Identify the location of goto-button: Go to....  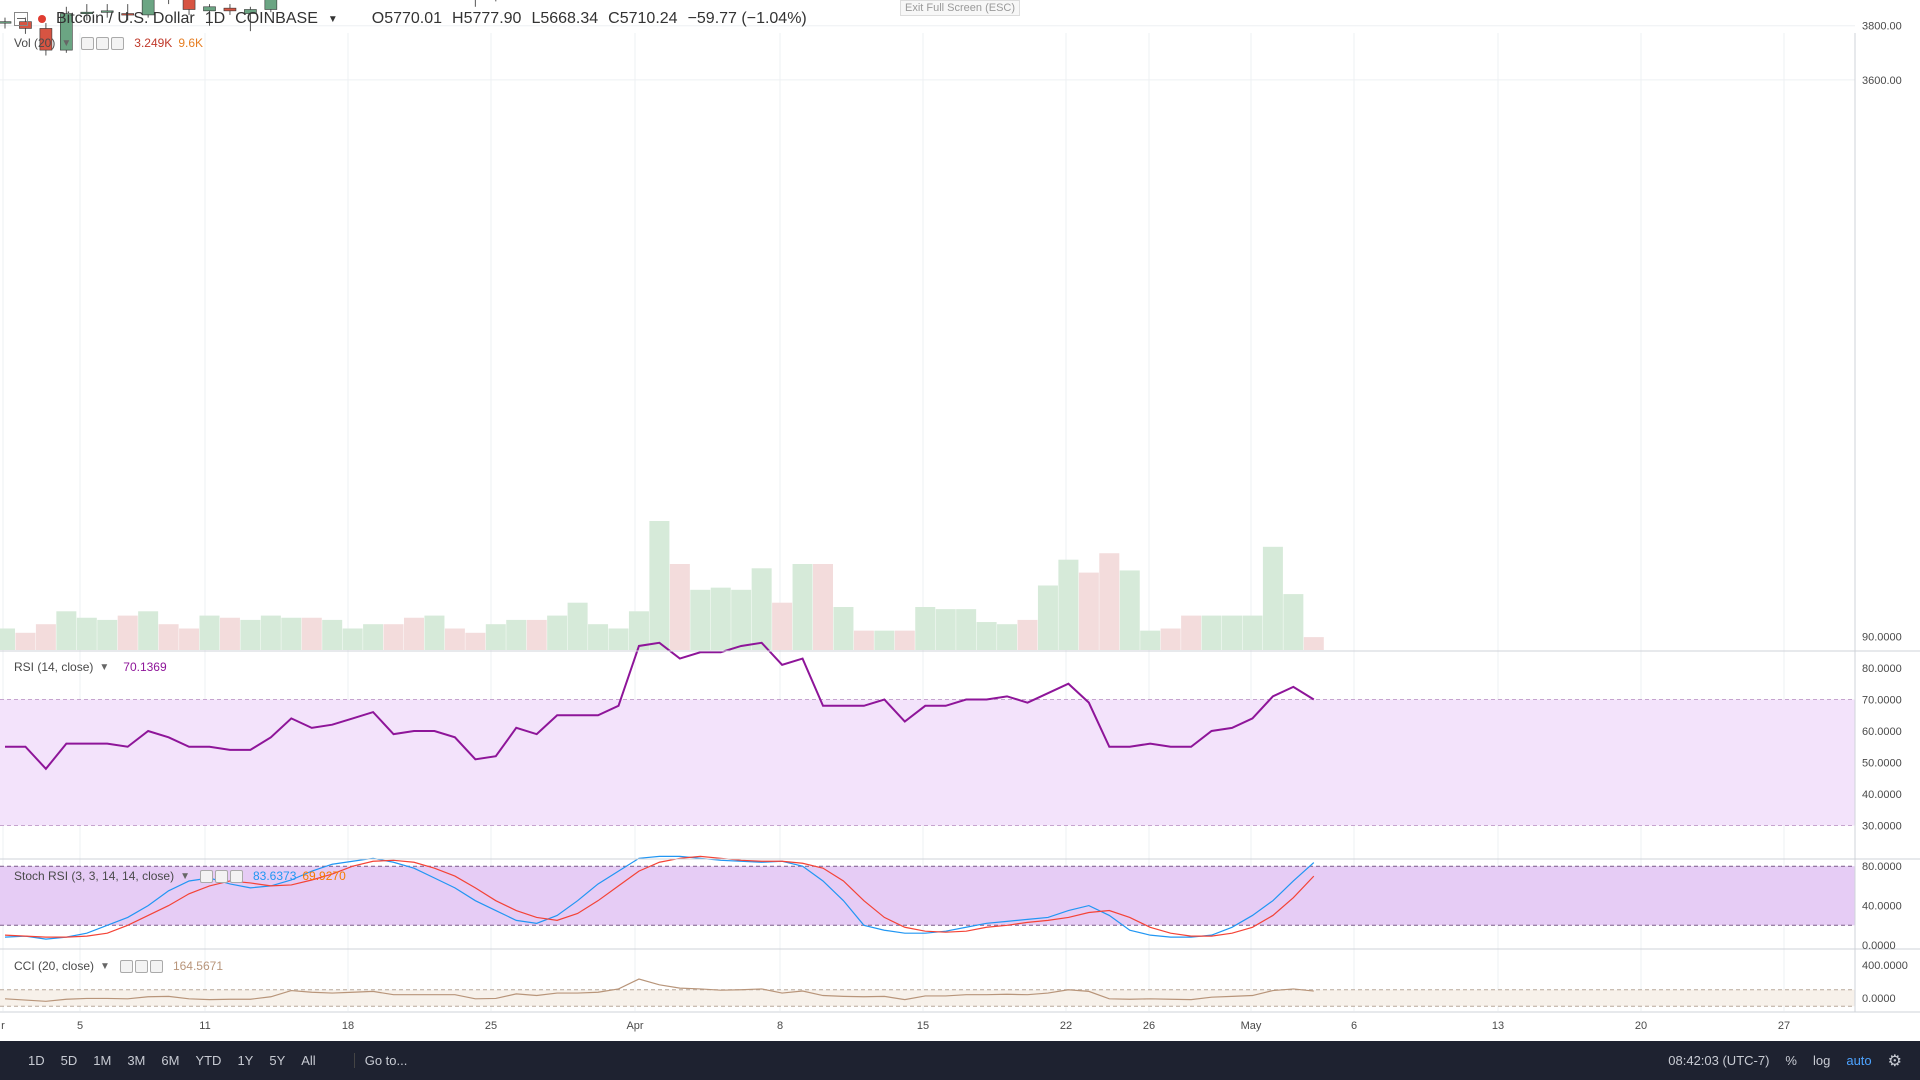
(380, 1060).